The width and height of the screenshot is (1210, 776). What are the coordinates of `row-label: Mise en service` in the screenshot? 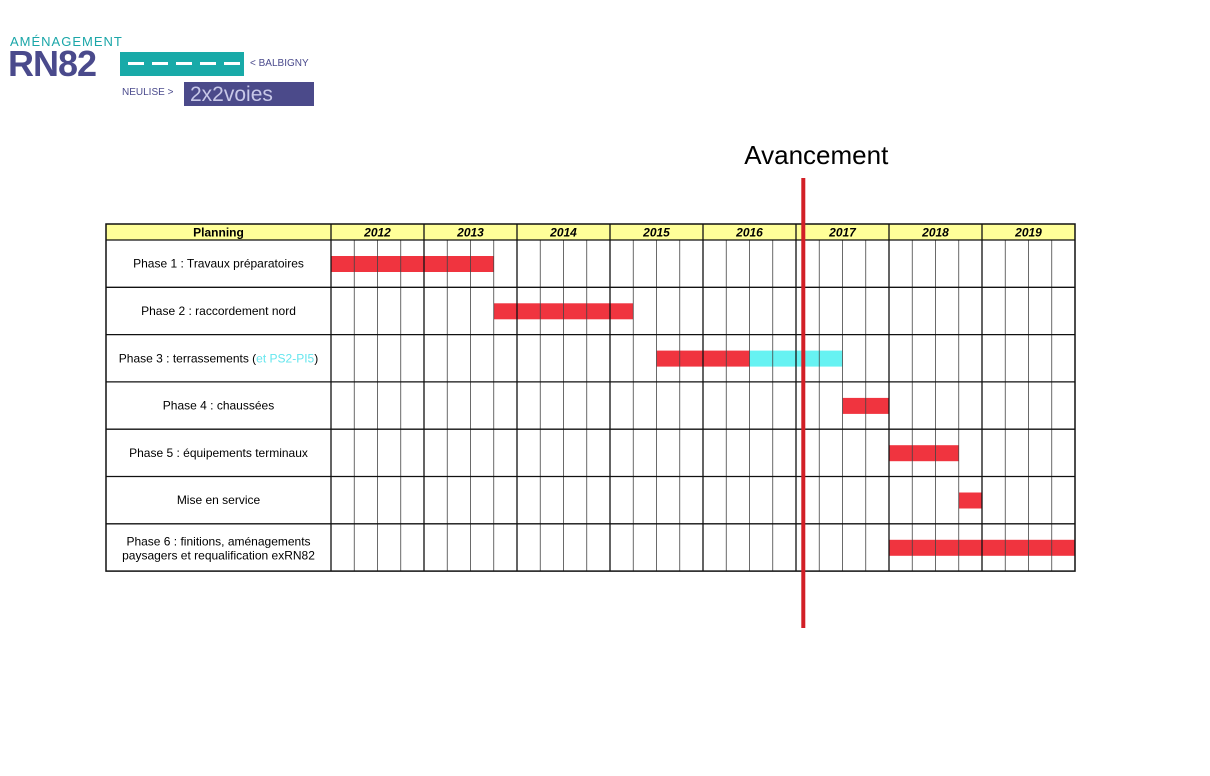 It's located at (219, 500).